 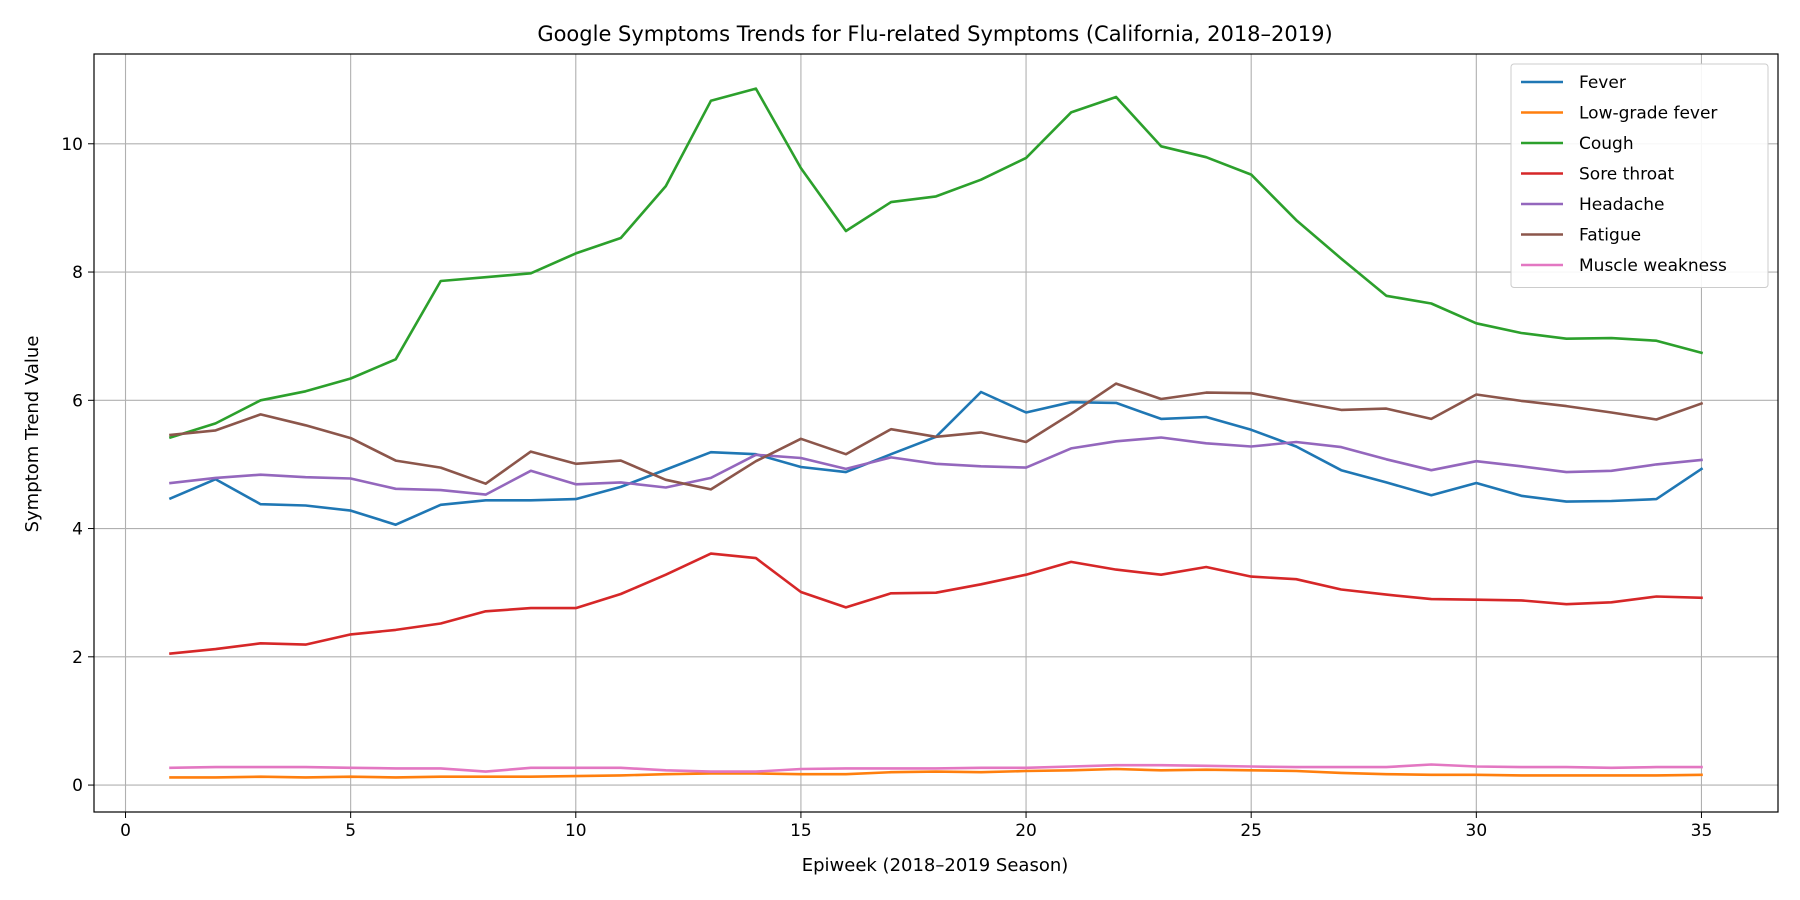 I want to click on x-tick-label: 0, so click(x=125, y=831).